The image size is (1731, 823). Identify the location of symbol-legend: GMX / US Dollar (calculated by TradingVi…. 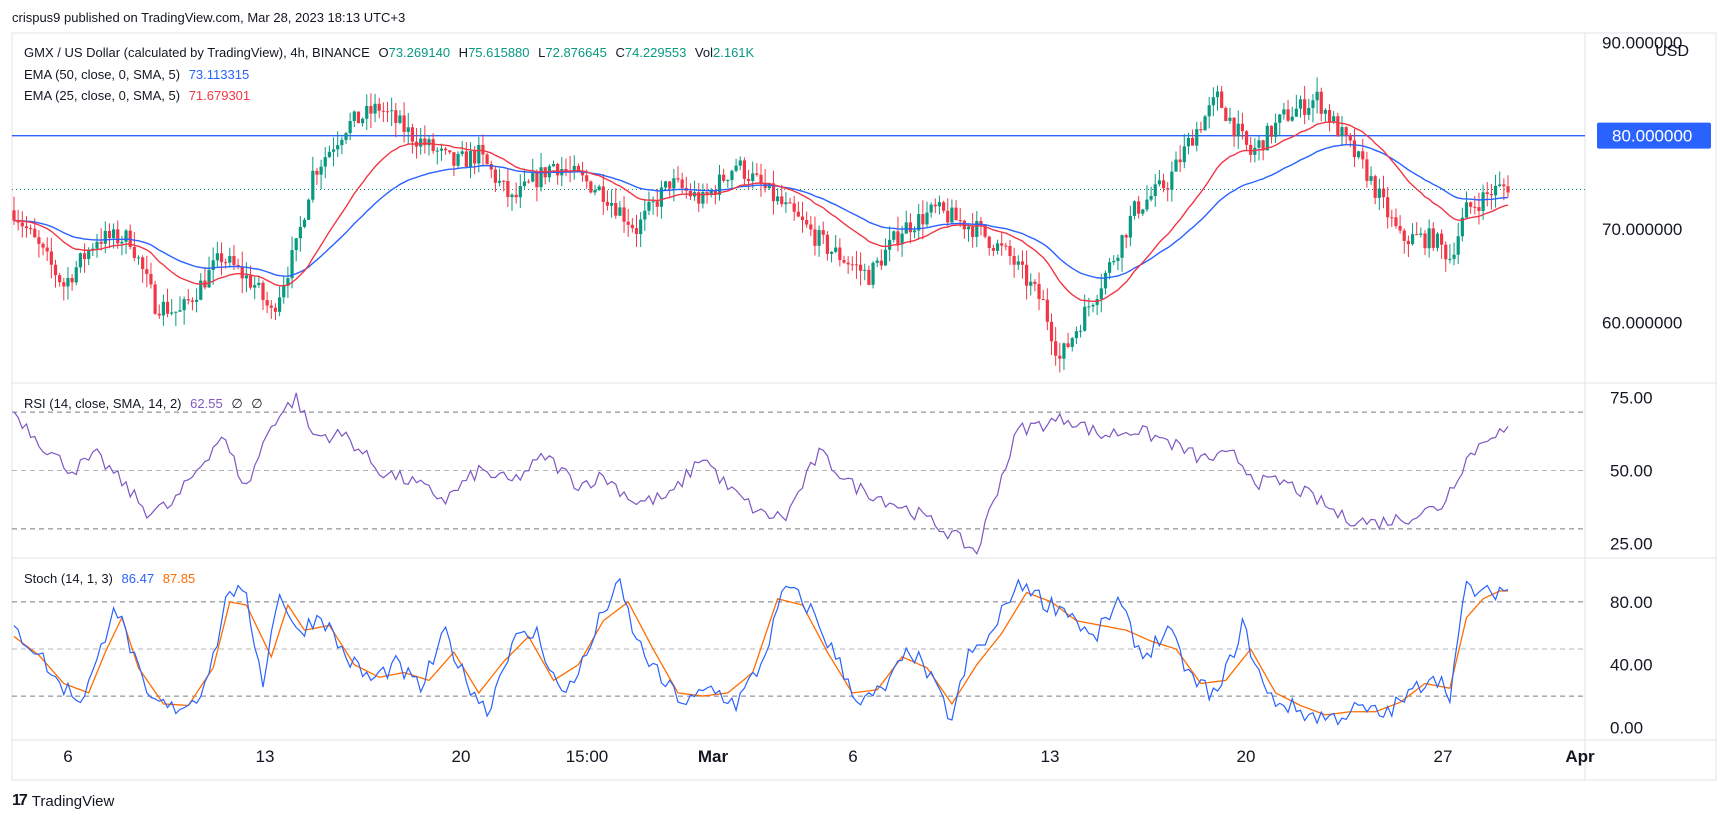
(391, 52).